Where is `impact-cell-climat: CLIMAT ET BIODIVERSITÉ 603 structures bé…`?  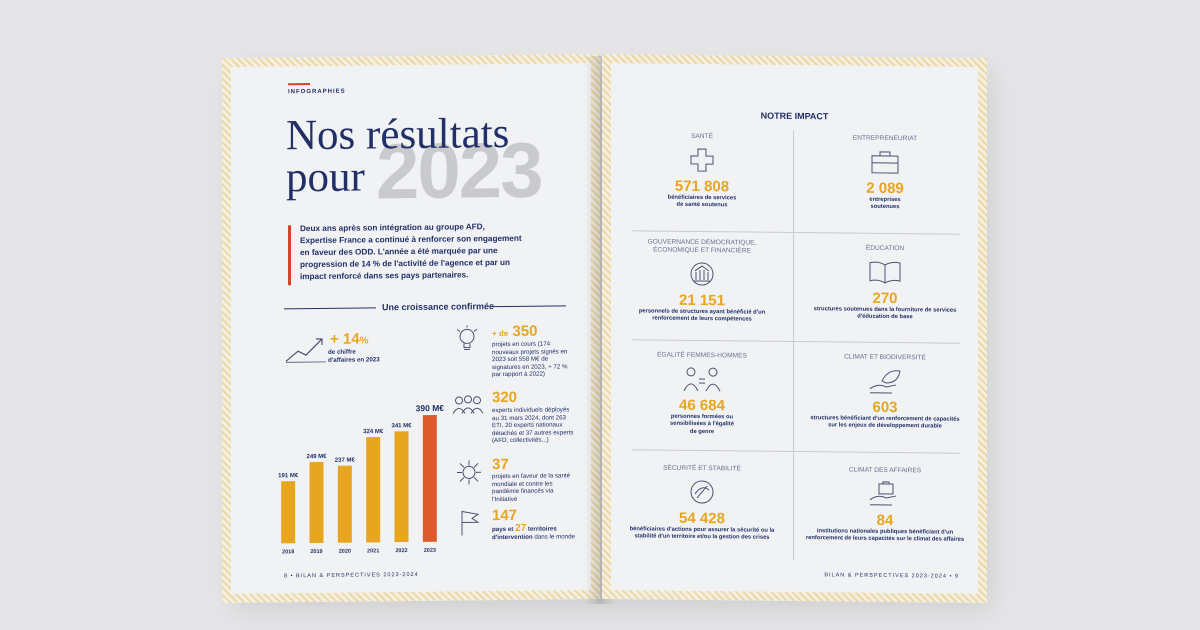 impact-cell-climat: CLIMAT ET BIODIVERSITÉ 603 structures bé… is located at coordinates (885, 392).